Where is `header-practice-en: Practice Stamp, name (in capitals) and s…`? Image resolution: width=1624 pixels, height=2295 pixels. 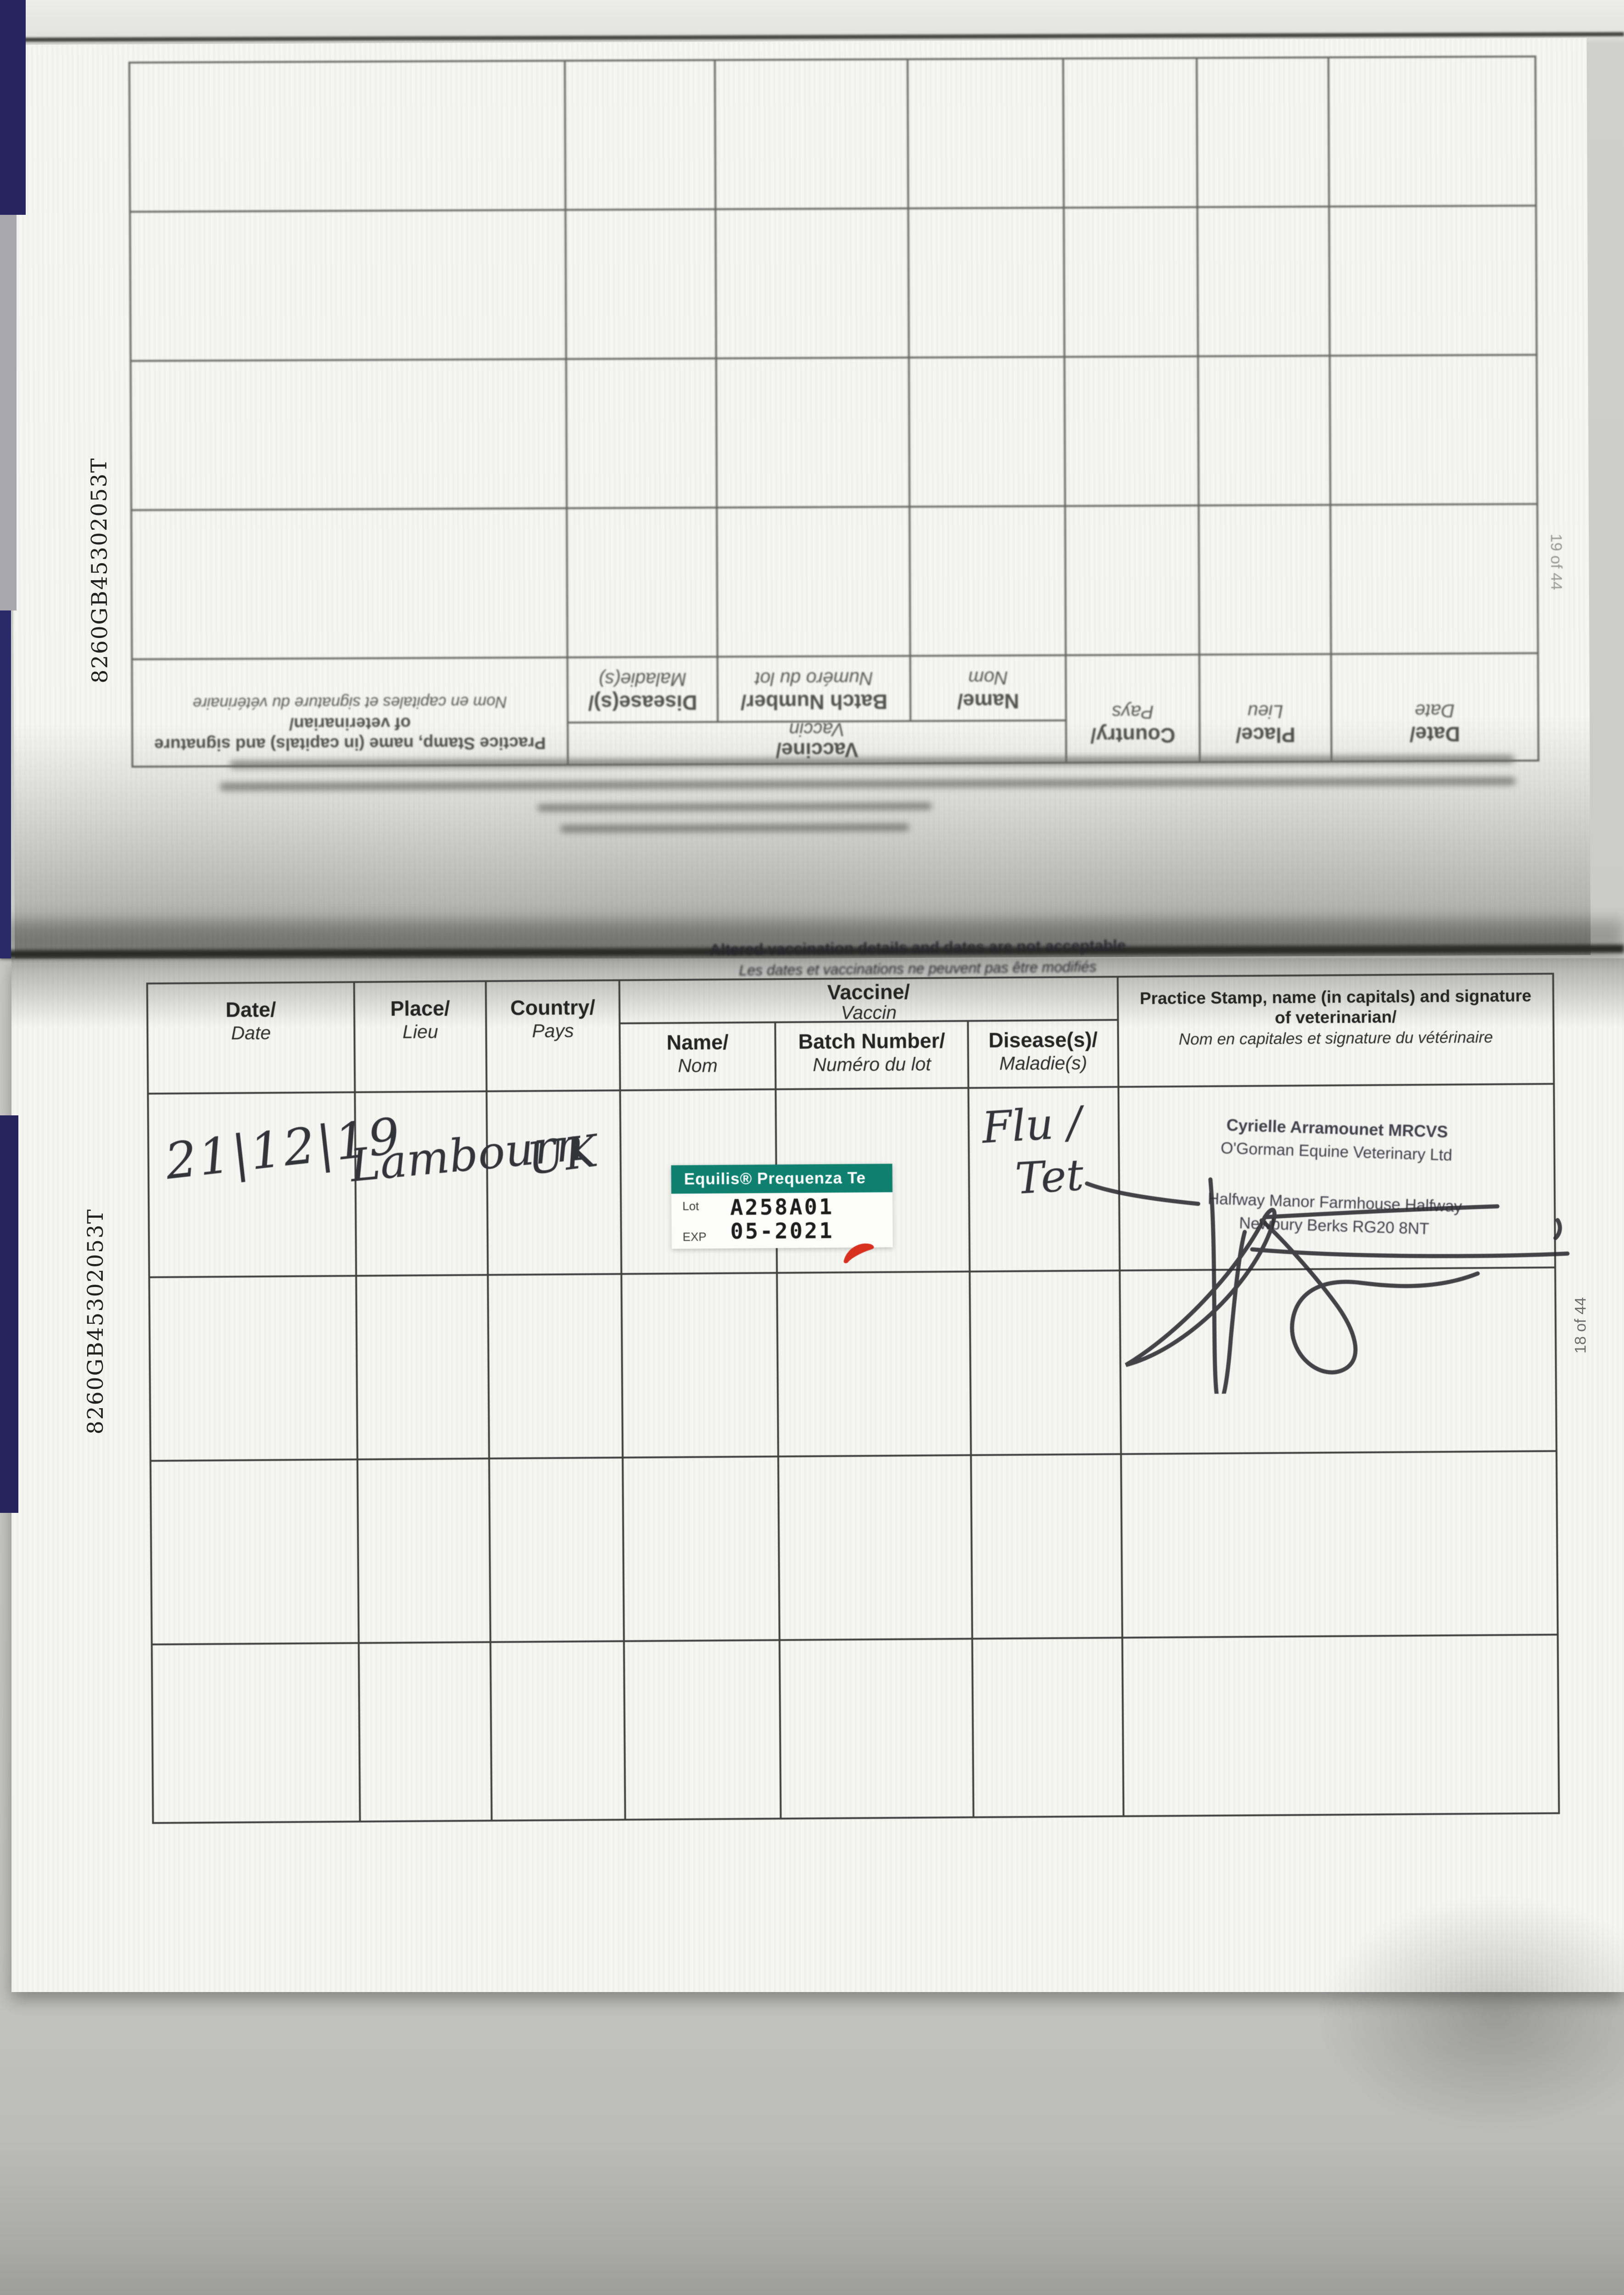
header-practice-en: Practice Stamp, name (in capitals) and s… is located at coordinates (1335, 1006).